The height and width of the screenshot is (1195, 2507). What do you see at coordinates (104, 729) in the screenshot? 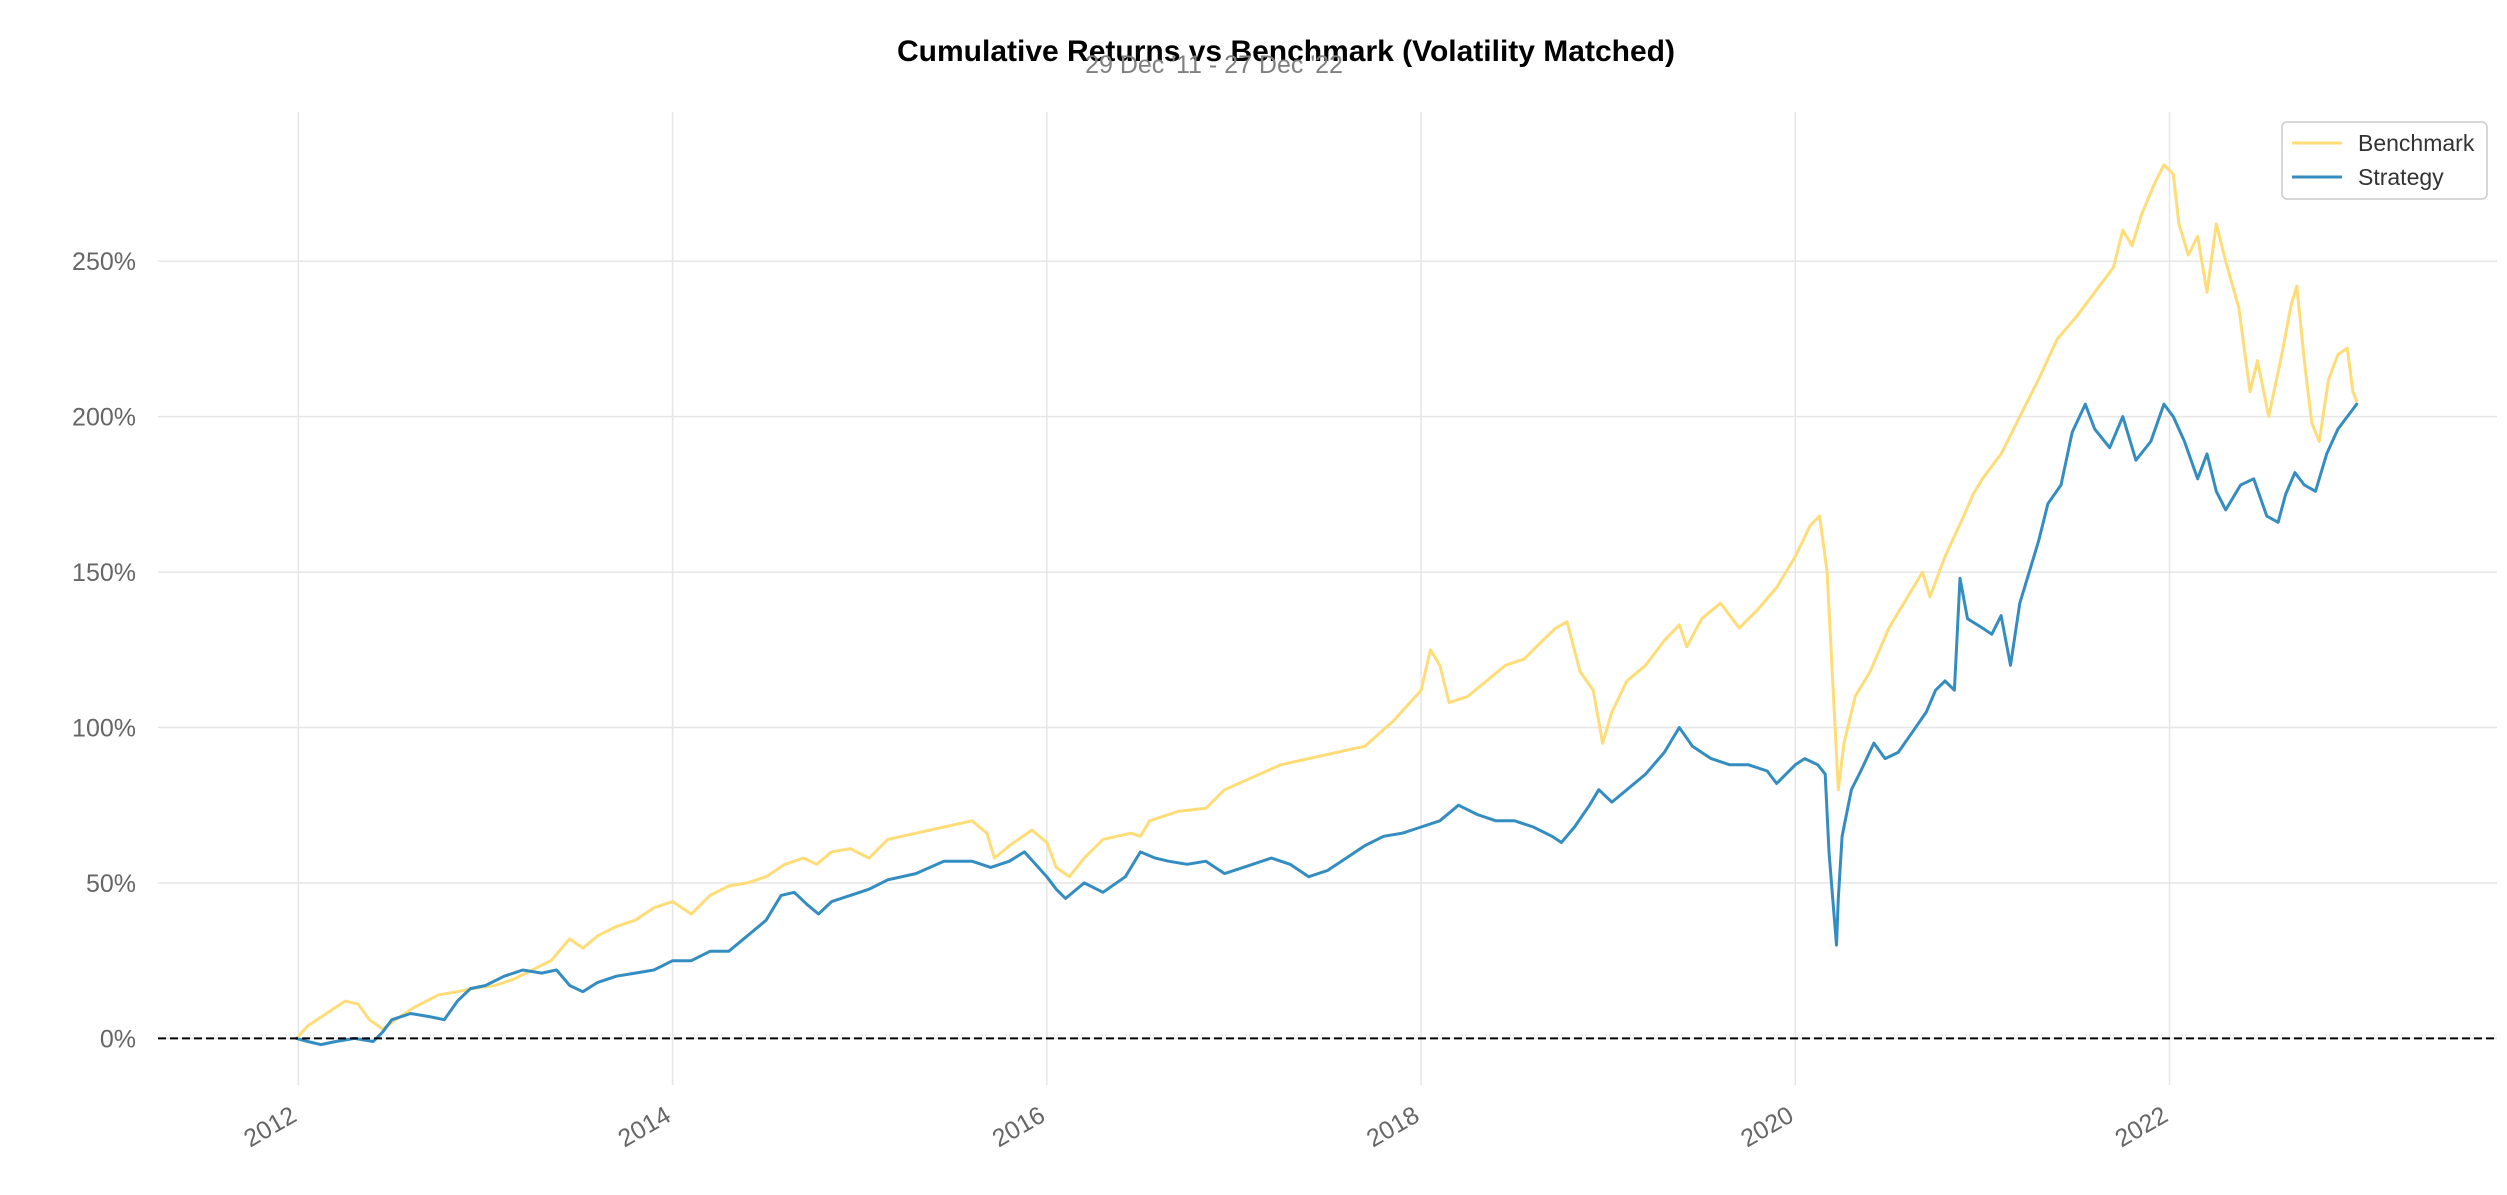
I see `y-tick-label: 100%` at bounding box center [104, 729].